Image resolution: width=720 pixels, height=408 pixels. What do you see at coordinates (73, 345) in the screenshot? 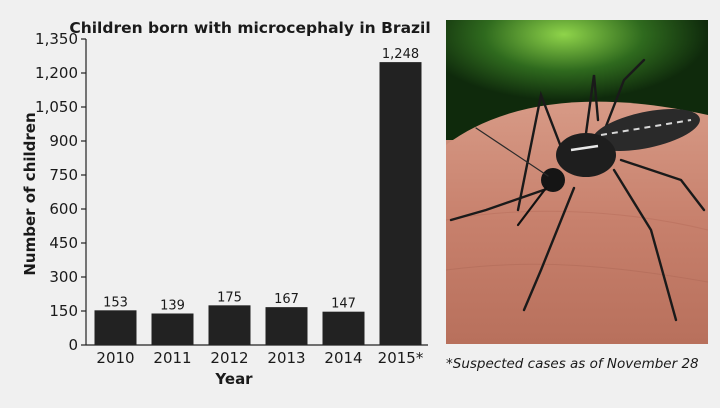
I see `y-tick-label: 0` at bounding box center [73, 345].